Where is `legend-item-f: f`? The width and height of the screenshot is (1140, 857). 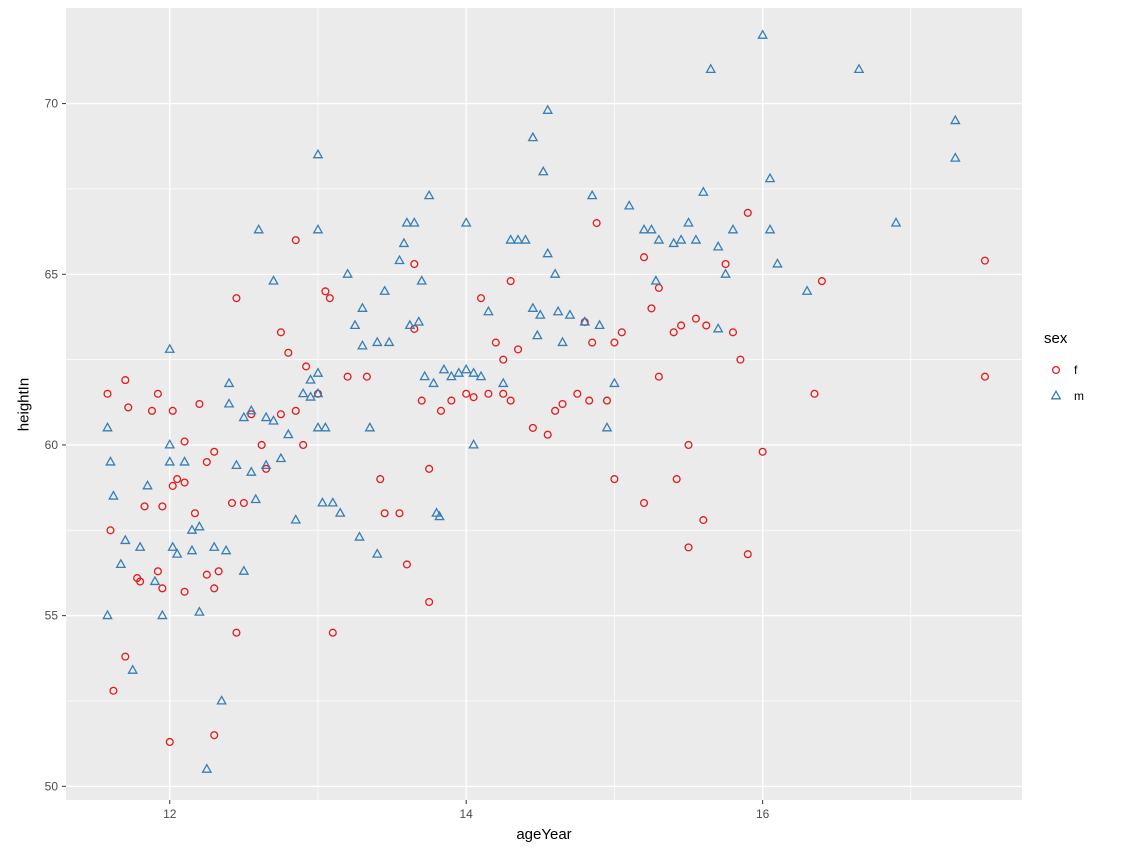 legend-item-f: f is located at coordinates (1064, 370).